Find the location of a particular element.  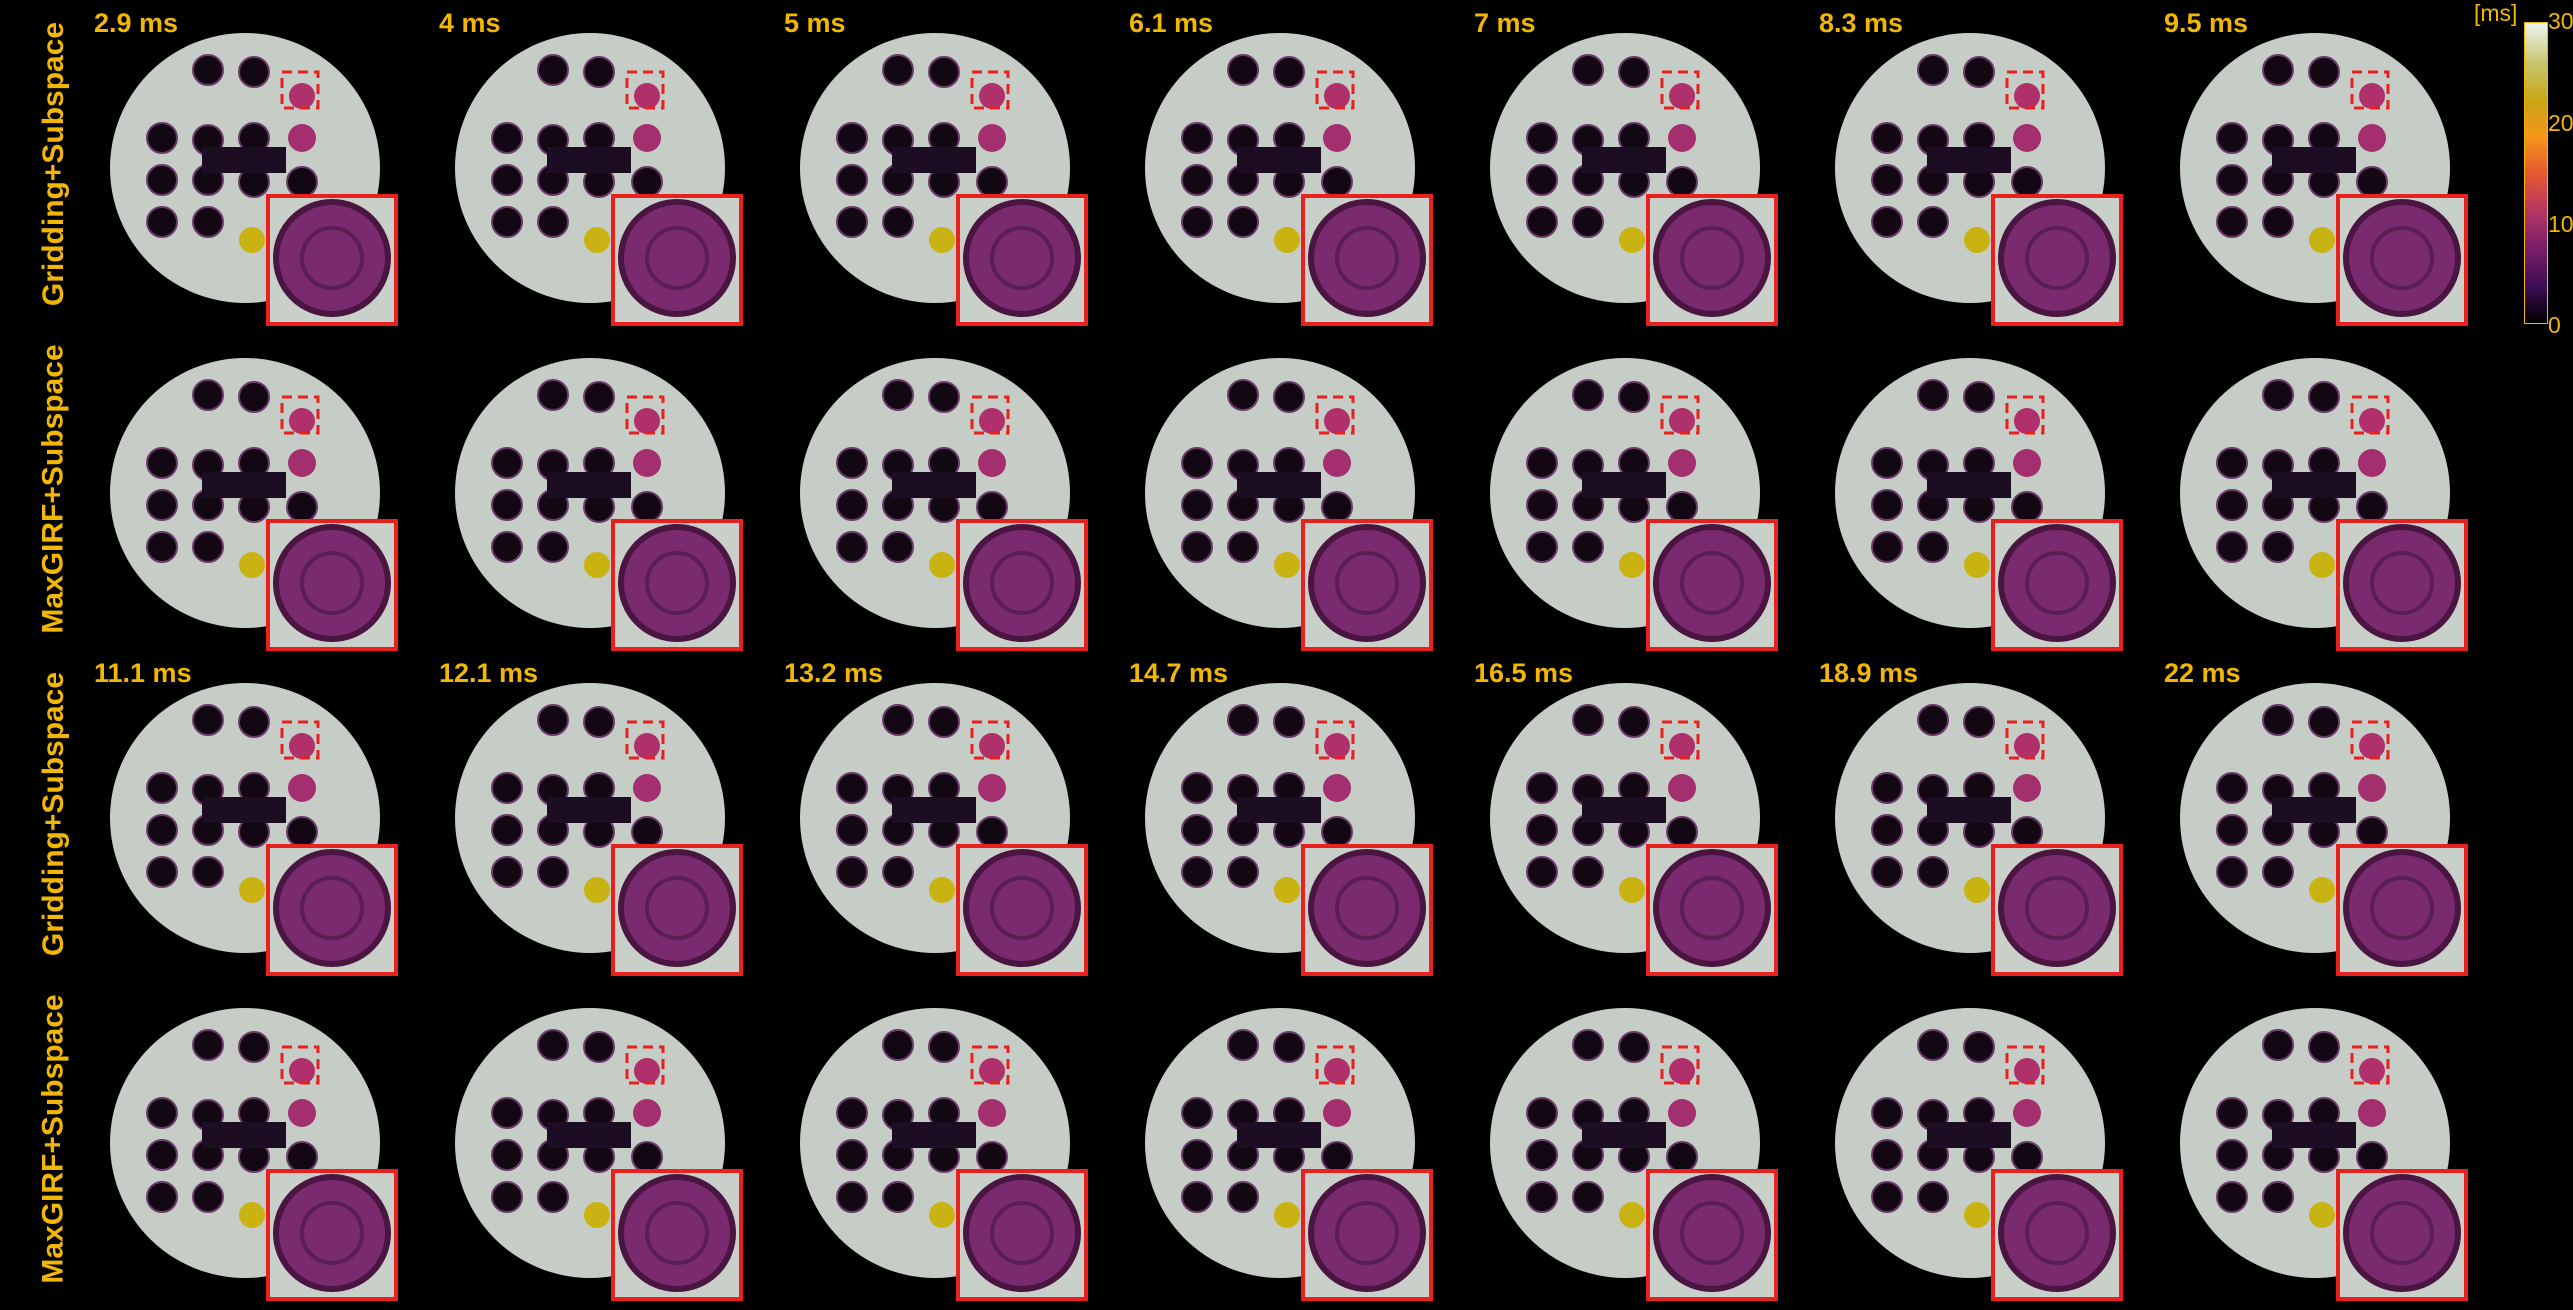

phantom-tile: 9.5 ms is located at coordinates (2325, 171).